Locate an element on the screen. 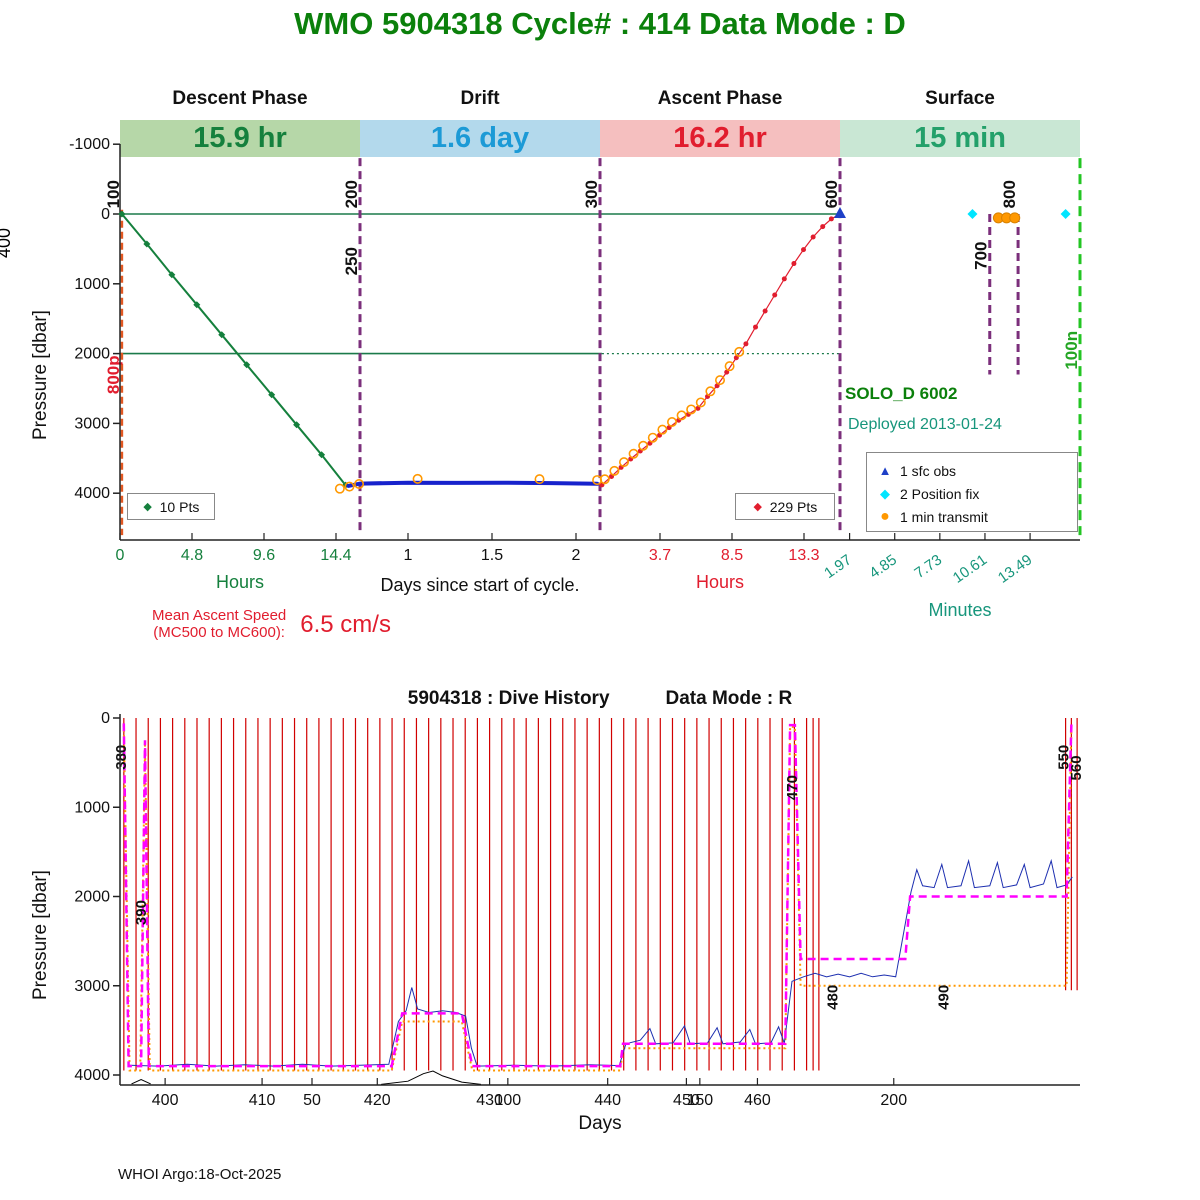 Image resolution: width=1200 pixels, height=1200 pixels. descent-duration: 15.9 hr is located at coordinates (240, 138).